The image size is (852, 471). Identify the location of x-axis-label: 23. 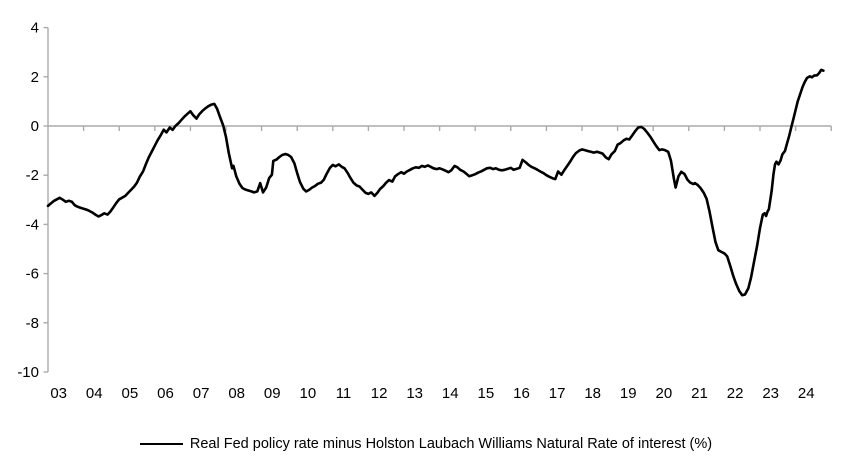
(770, 393).